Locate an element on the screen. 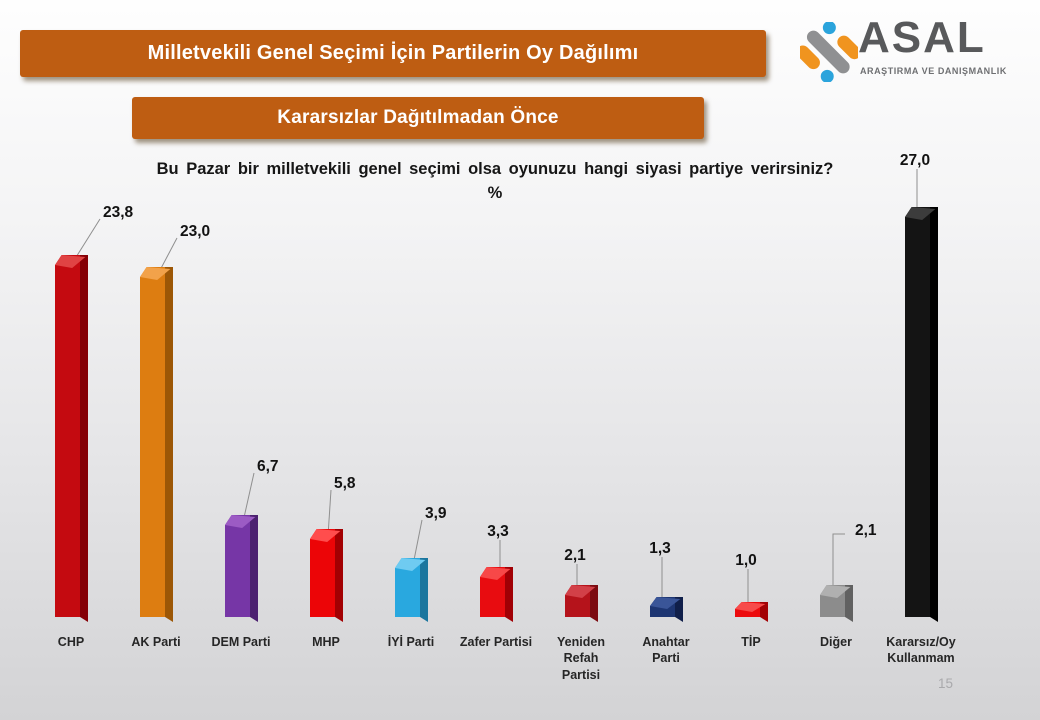 This screenshot has width=1040, height=720. asal-logo-icon is located at coordinates (829, 52).